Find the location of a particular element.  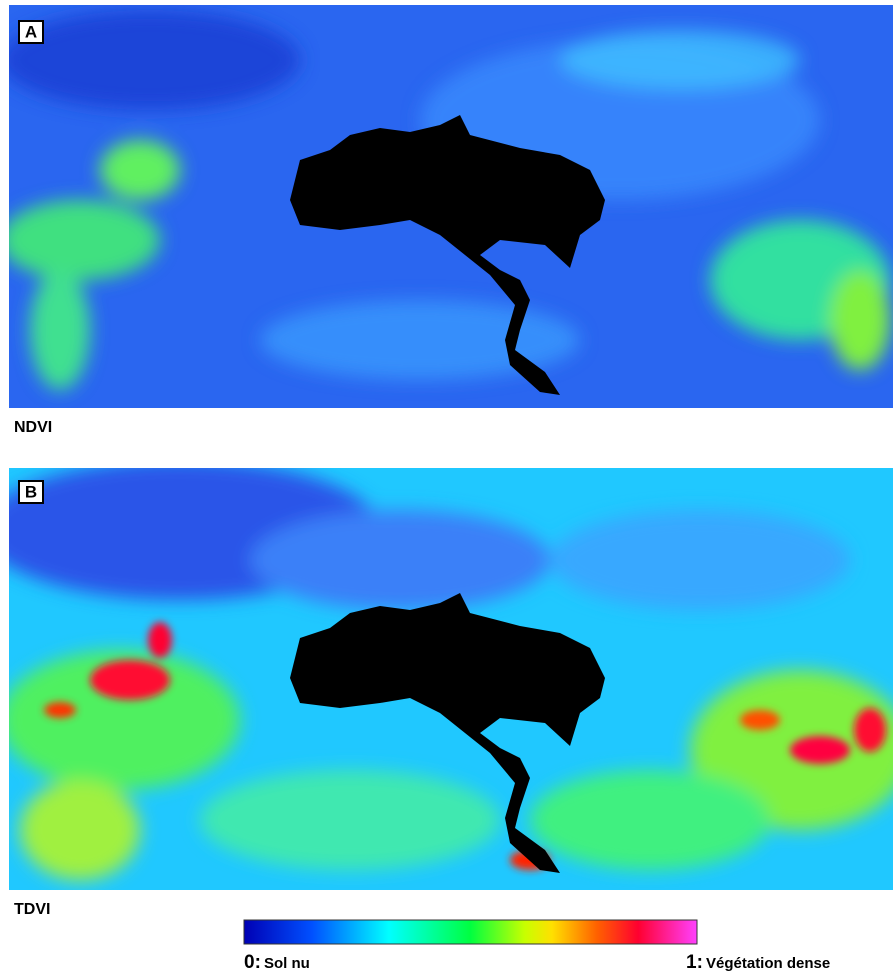

legend-end-value: 1: is located at coordinates (694, 962).